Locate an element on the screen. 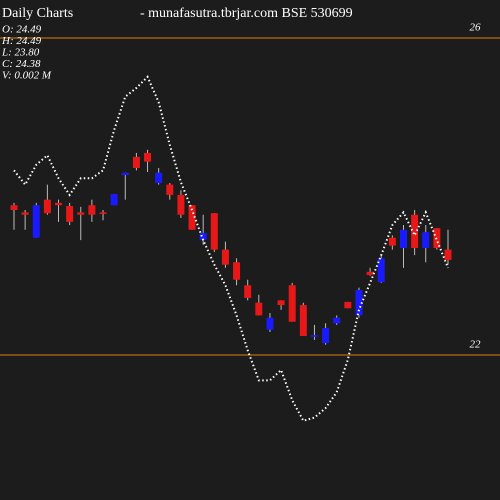 The width and height of the screenshot is (500, 500). chart-subtitle: - munafasutra.tbrjar.com BSE 530699 is located at coordinates (246, 13).